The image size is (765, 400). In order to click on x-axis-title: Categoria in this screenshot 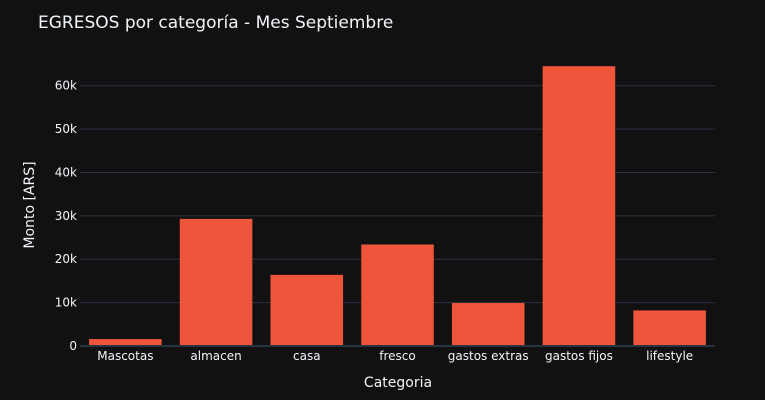, I will do `click(398, 383)`.